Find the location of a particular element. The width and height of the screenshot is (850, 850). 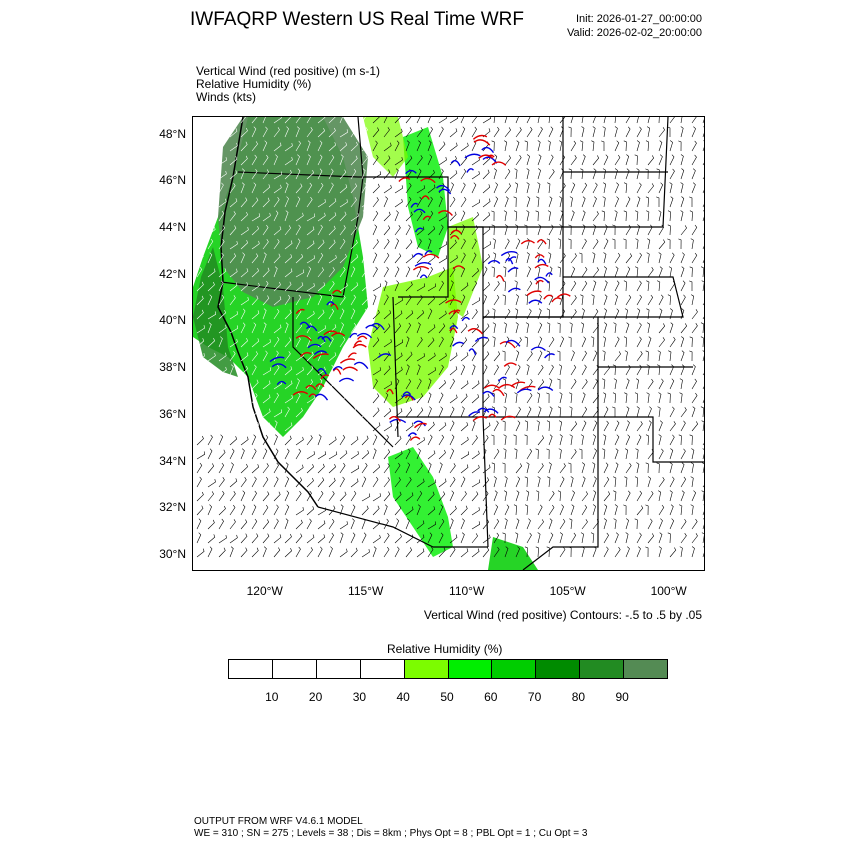

humidity-mexico is located at coordinates (513, 553).